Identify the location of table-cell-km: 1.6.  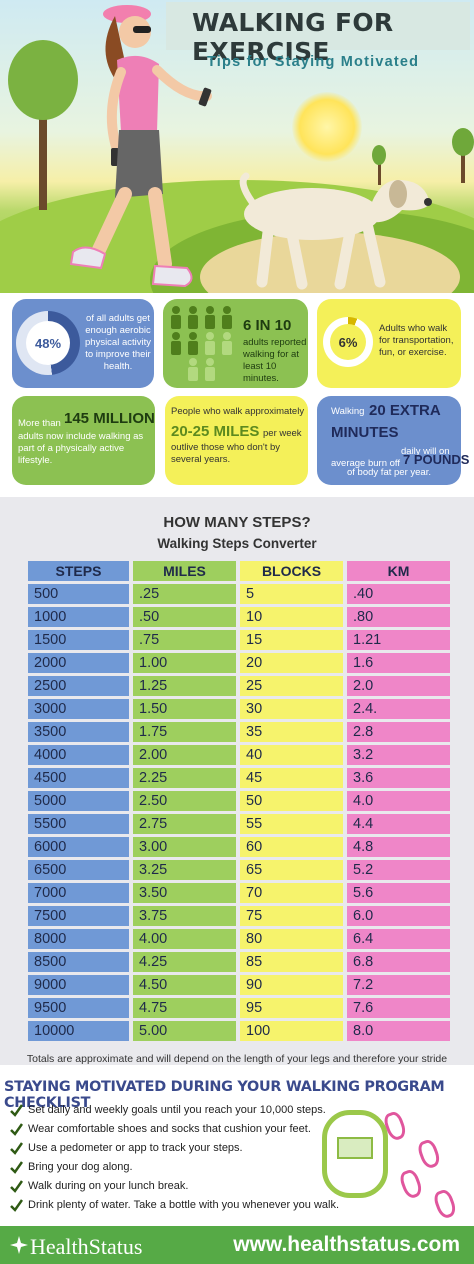
(398, 663).